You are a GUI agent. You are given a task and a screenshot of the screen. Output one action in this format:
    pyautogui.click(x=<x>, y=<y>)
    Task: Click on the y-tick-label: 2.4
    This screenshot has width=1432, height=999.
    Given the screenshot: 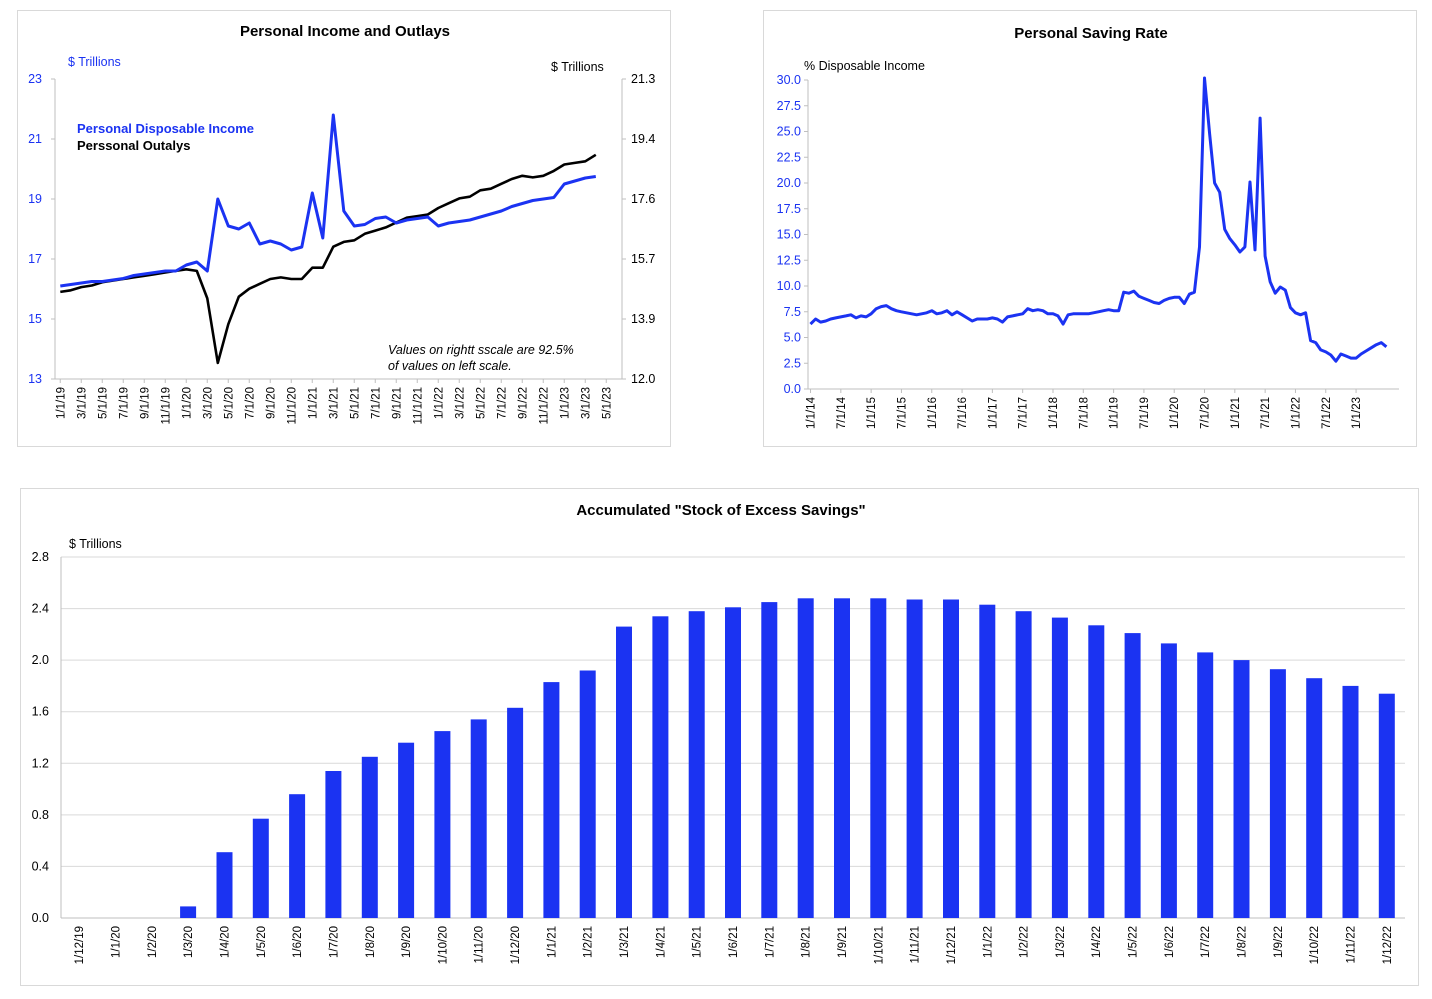 What is the action you would take?
    pyautogui.click(x=40, y=609)
    